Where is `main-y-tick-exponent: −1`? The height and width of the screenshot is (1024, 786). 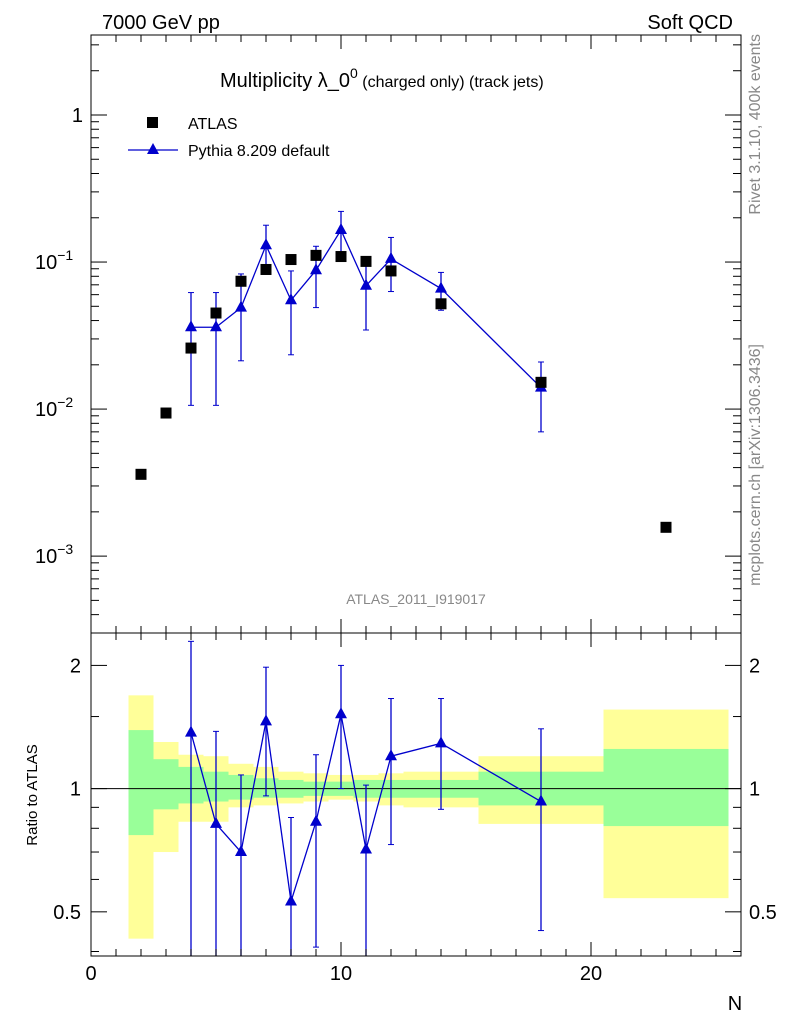 main-y-tick-exponent: −1 is located at coordinates (65, 255).